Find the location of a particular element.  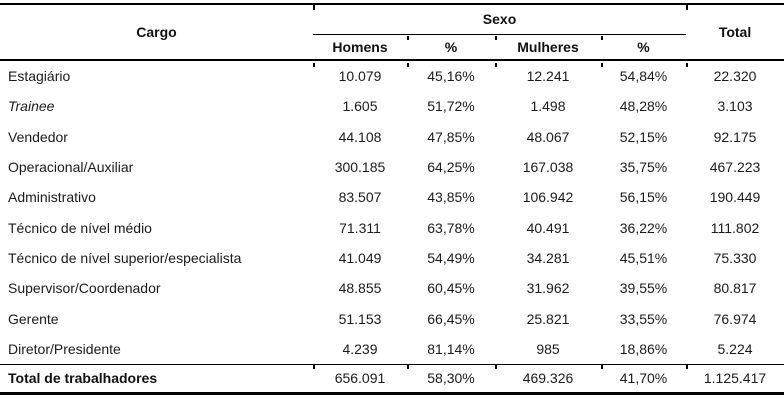

cell-cargo: Técnico de nível médio is located at coordinates (80, 227).